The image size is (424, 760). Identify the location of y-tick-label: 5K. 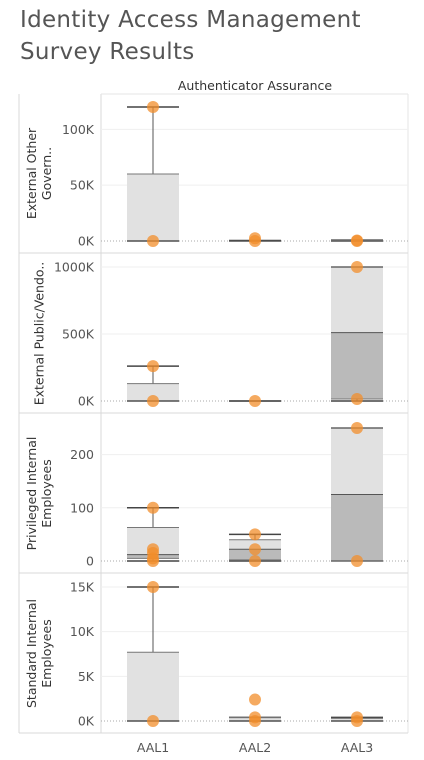
(86, 676).